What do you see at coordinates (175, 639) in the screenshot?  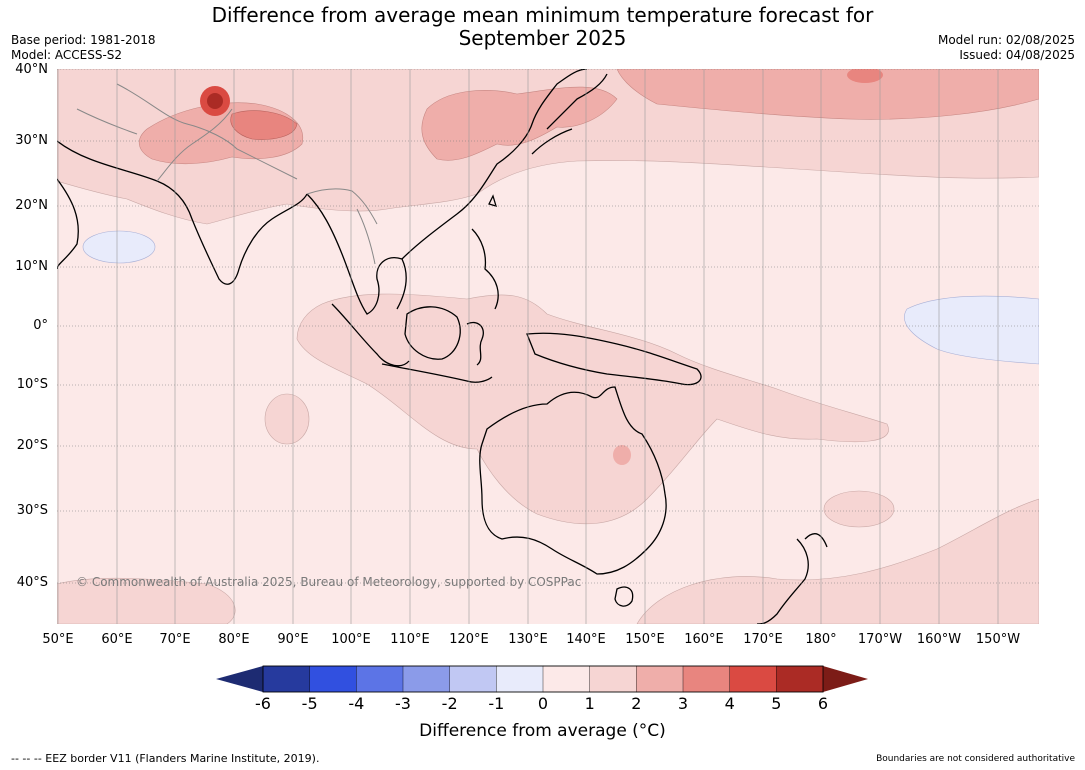 I see `lon-label-70e: 70°E` at bounding box center [175, 639].